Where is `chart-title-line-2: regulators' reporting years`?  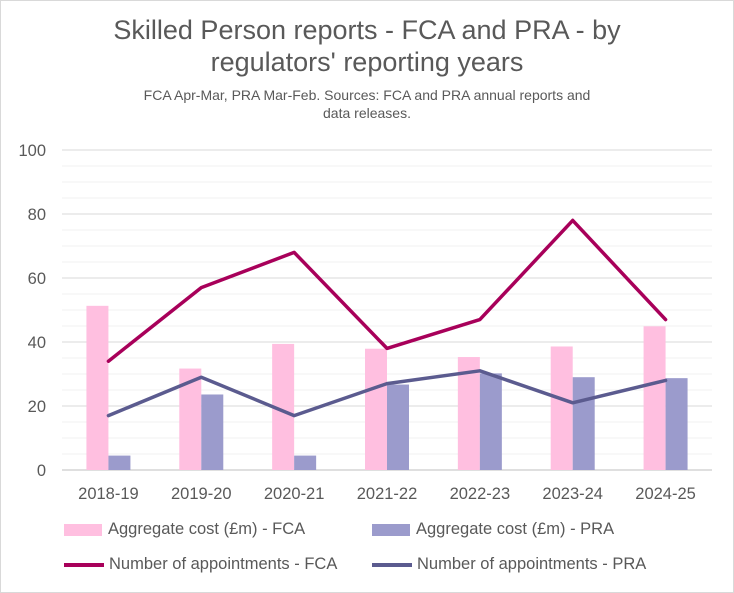
chart-title-line-2: regulators' reporting years is located at coordinates (367, 62).